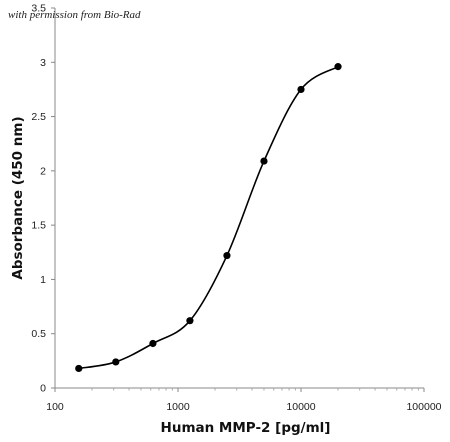  What do you see at coordinates (18, 197) in the screenshot?
I see `y-axis-title: Absorbance (450 nm)` at bounding box center [18, 197].